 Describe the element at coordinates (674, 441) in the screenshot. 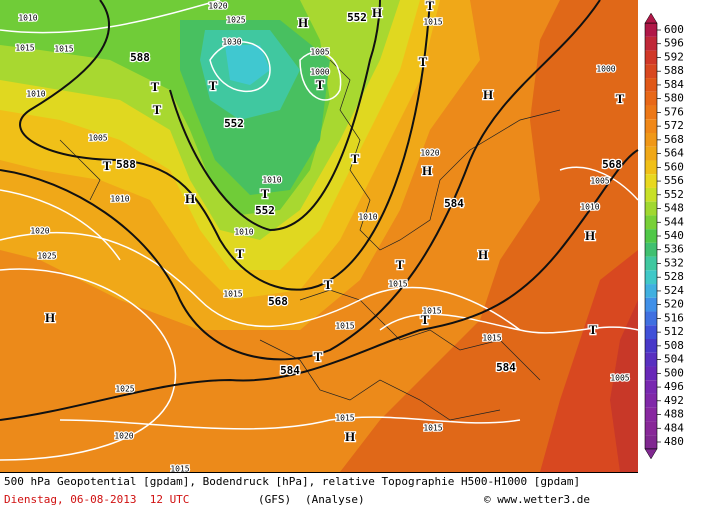

I see `legend-label: 480` at that location.